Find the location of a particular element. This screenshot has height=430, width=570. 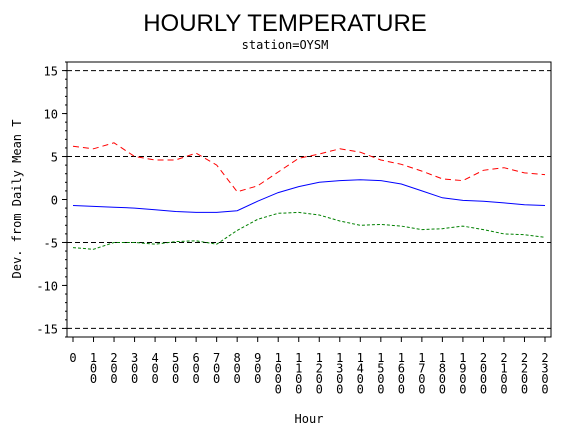

y-axis-label: Dev. from Daily Mean T is located at coordinates (17, 199).